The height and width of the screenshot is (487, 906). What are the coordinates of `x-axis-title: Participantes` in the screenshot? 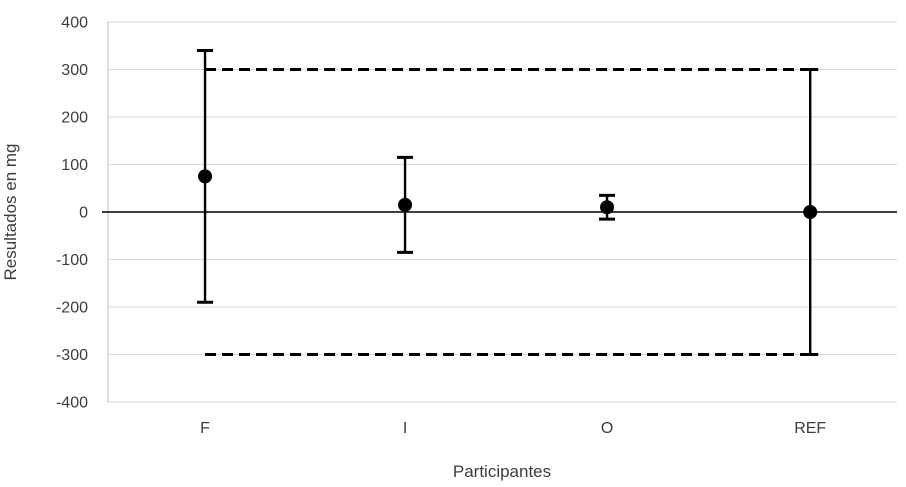 It's located at (502, 471).